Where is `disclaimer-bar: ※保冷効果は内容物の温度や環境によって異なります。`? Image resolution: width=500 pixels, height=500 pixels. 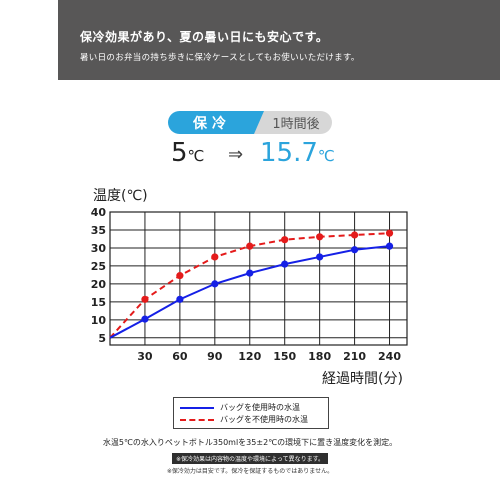 disclaimer-bar: ※保冷効果は内容物の温度や環境によって異なります。 is located at coordinates (250, 458).